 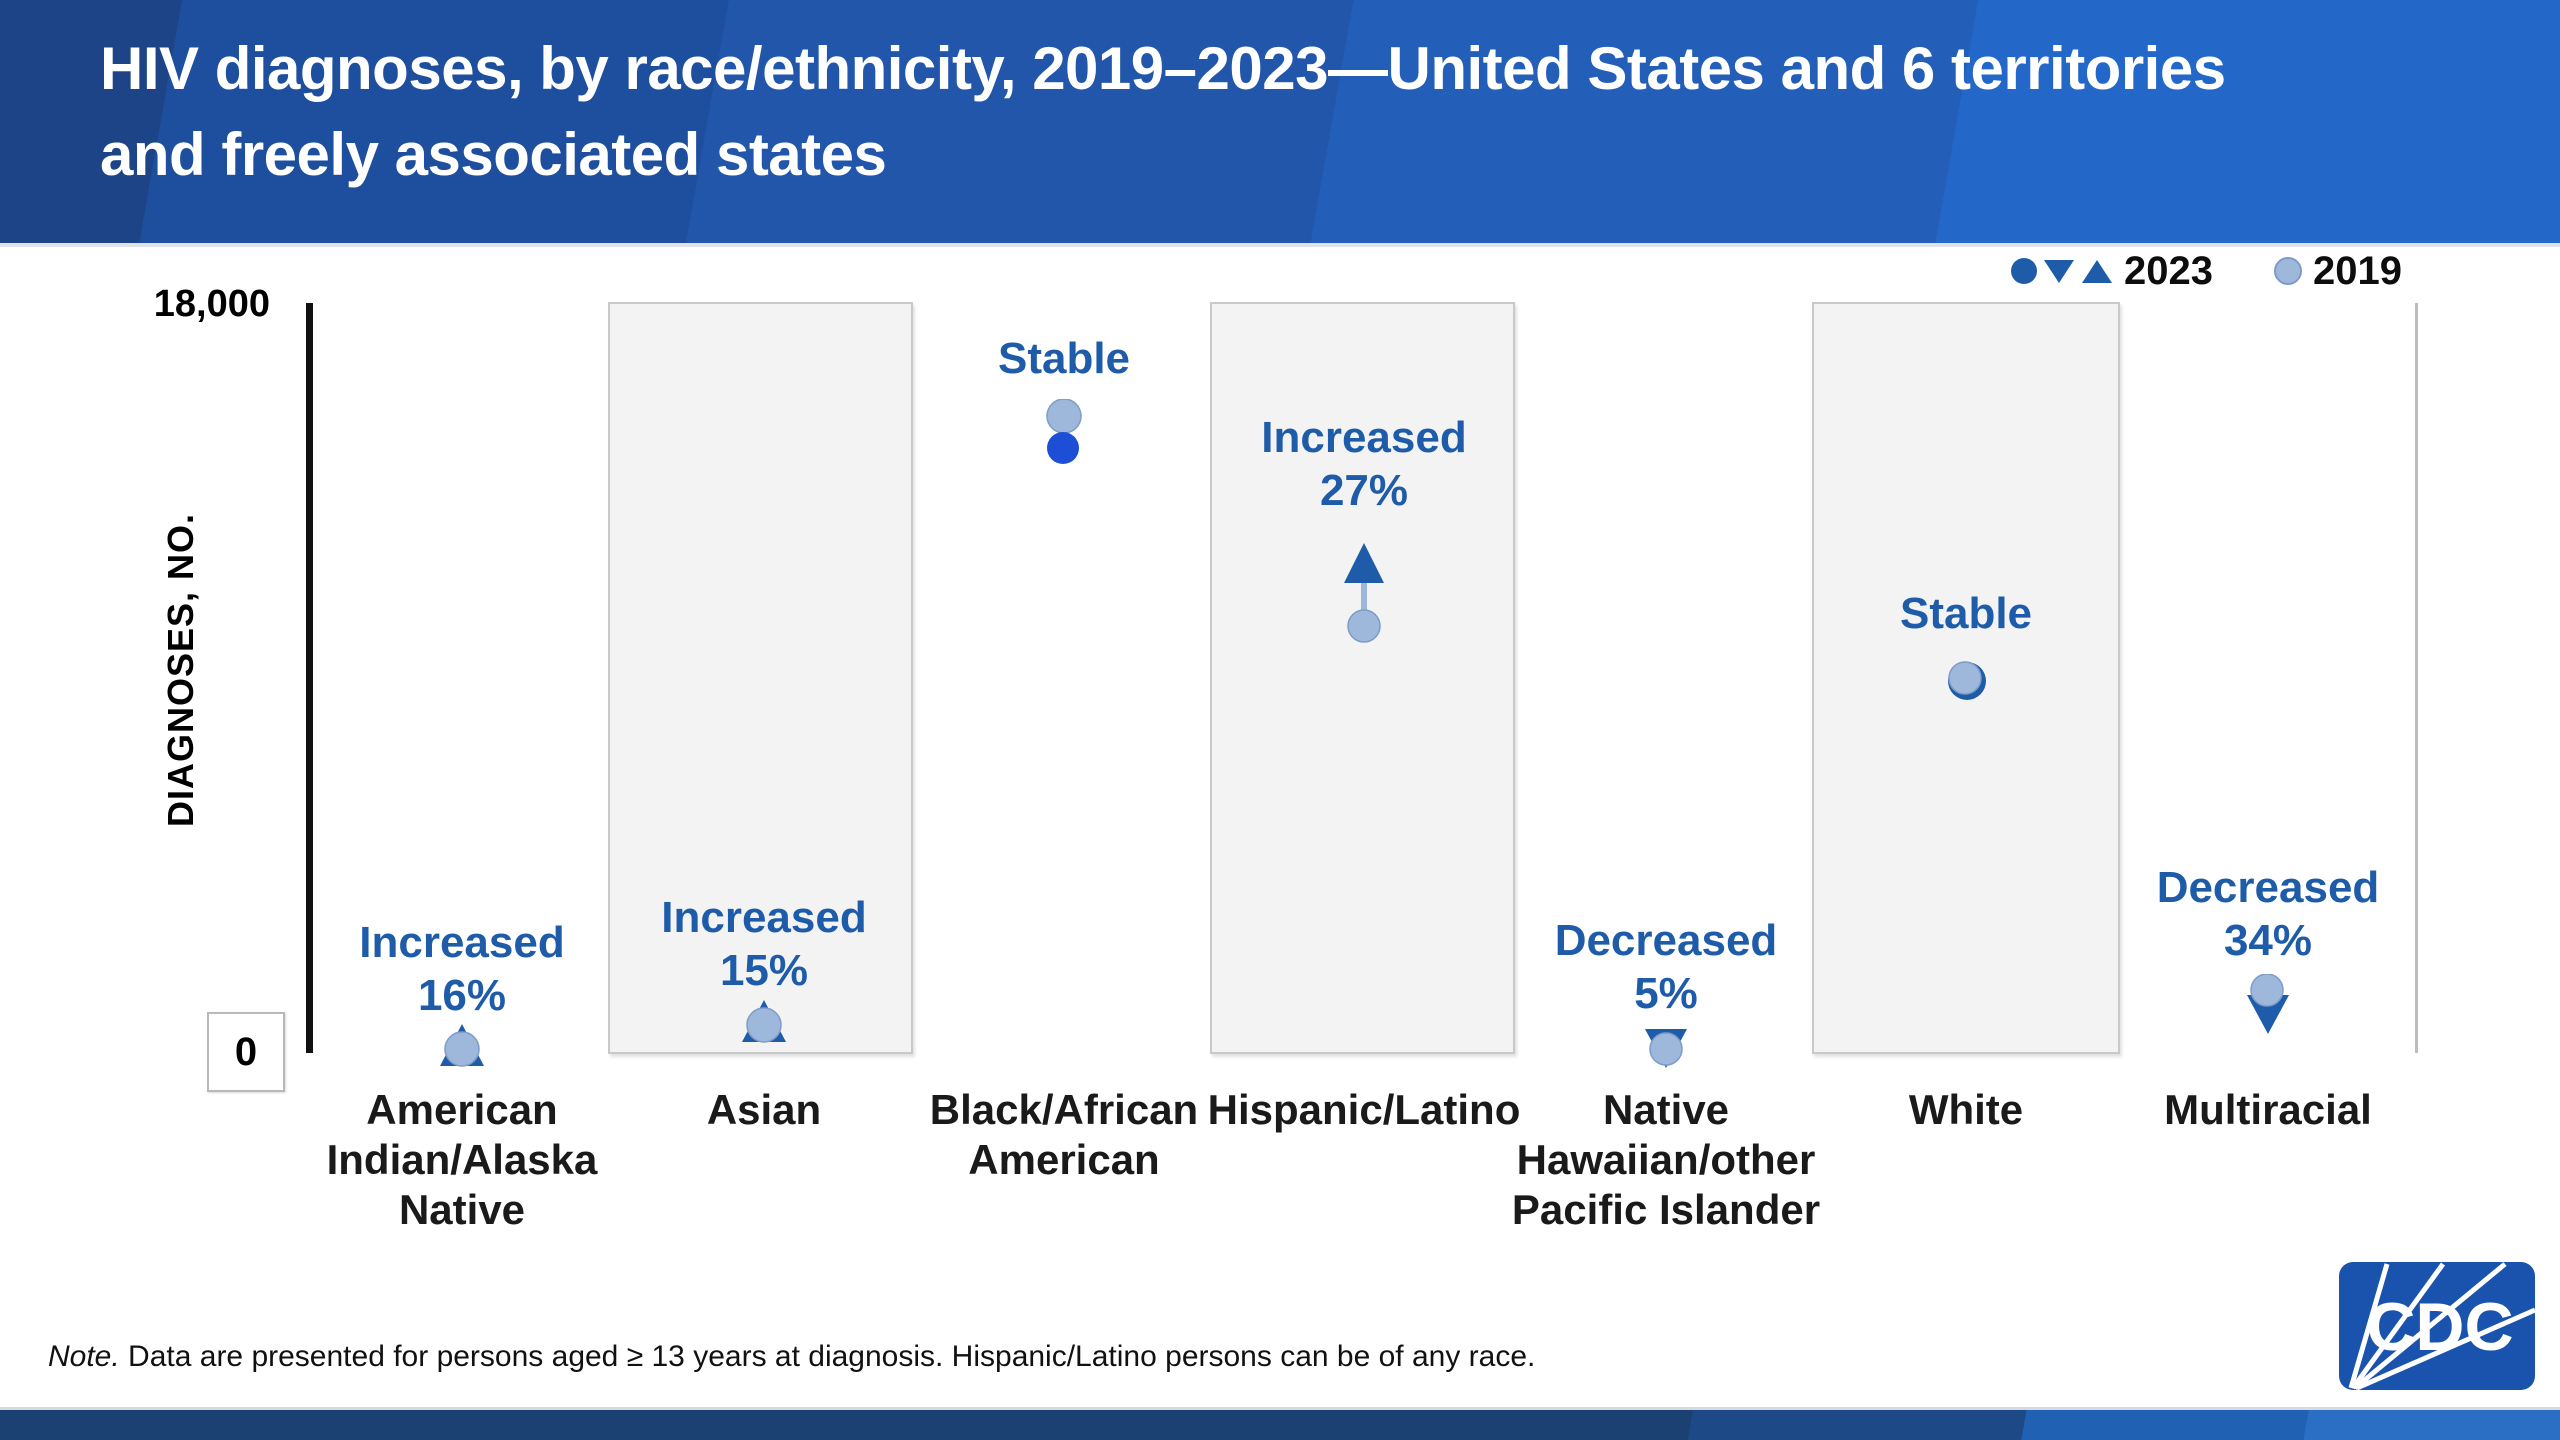 I want to click on y-axis-title: DIAGNOSES, NO., so click(x=180, y=670).